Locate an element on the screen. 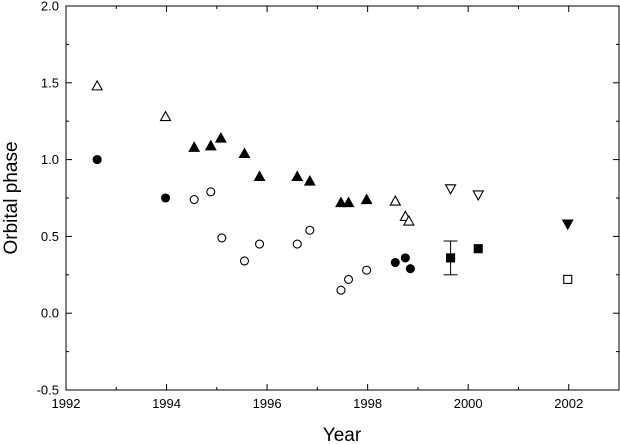  x-tick-label: 1996 is located at coordinates (267, 403).